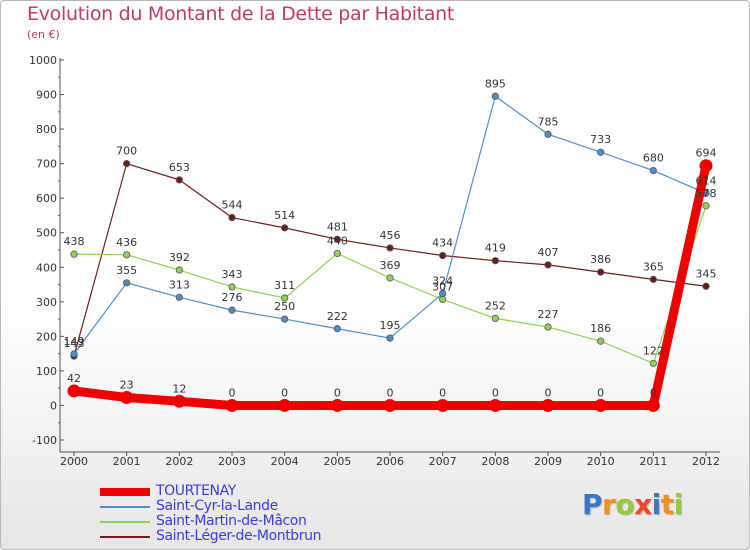 Image resolution: width=750 pixels, height=550 pixels. I want to click on data-label: 343, so click(232, 274).